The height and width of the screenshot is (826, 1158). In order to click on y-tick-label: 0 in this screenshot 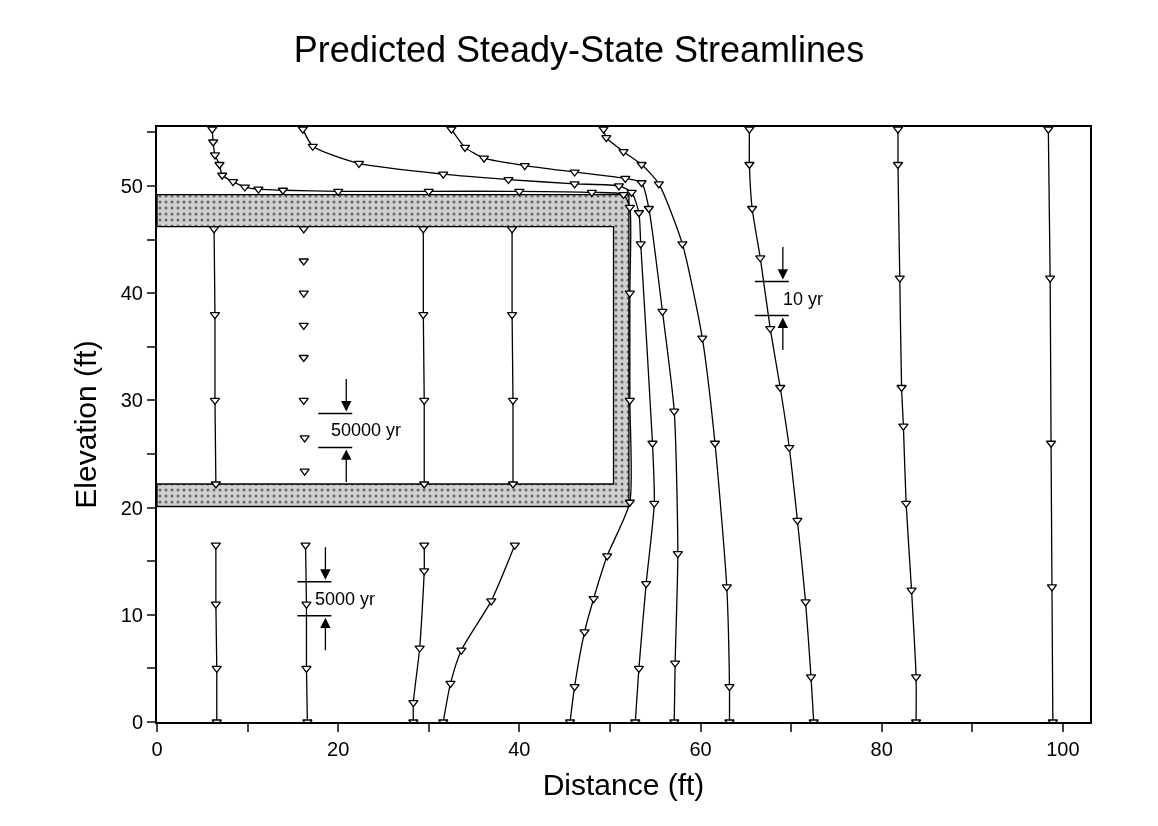, I will do `click(137, 722)`.